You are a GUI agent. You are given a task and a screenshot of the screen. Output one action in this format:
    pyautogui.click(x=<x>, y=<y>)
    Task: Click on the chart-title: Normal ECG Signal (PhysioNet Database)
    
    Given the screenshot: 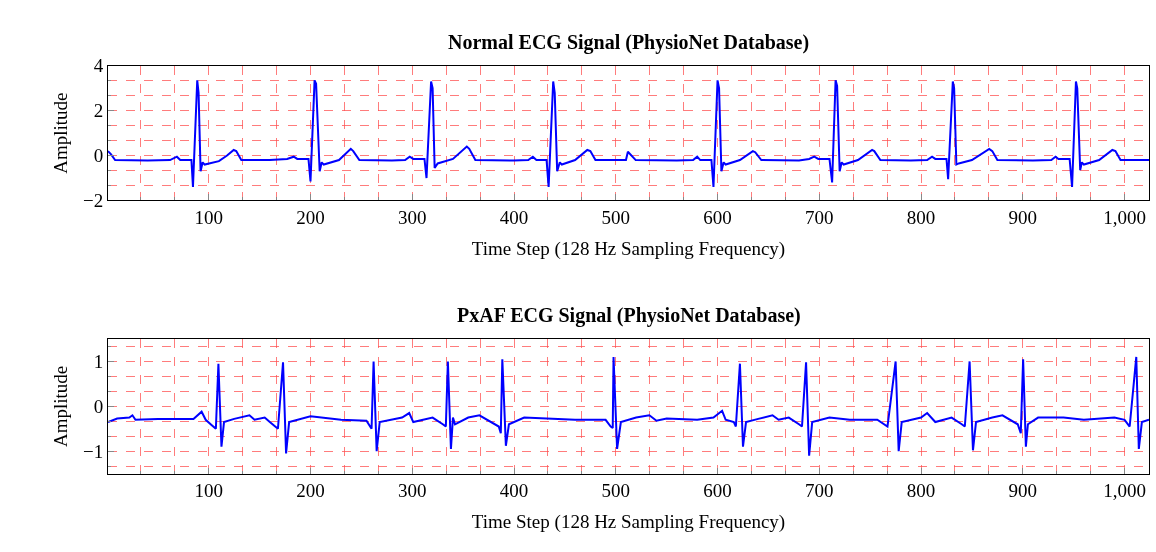 What is the action you would take?
    pyautogui.click(x=629, y=42)
    